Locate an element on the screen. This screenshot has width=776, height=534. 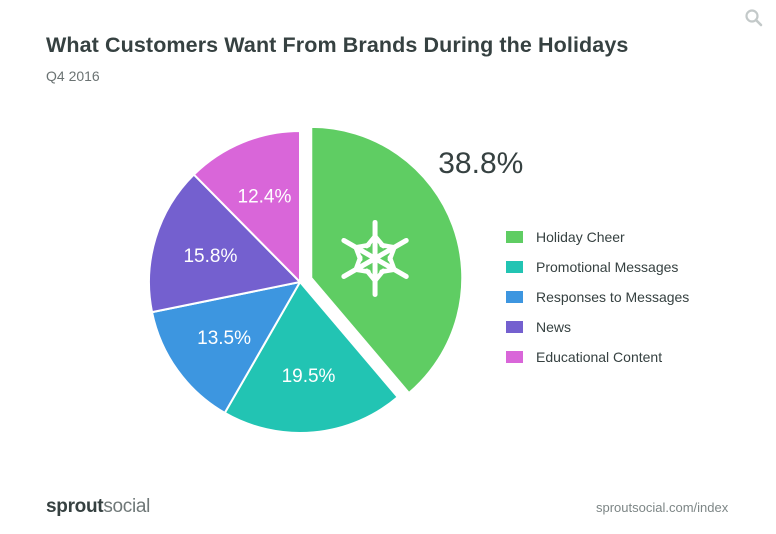
snowflake-icon is located at coordinates (375, 258).